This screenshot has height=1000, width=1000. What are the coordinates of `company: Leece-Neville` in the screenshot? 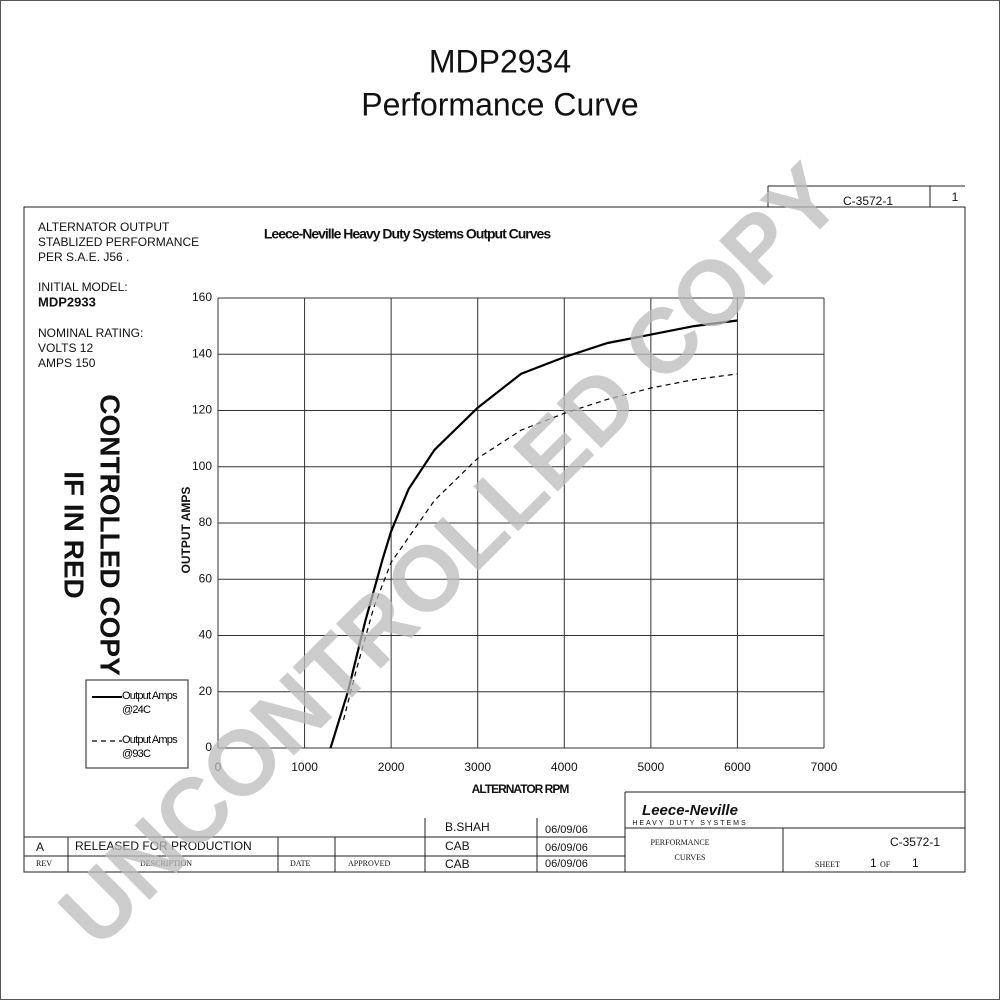 It's located at (690, 810).